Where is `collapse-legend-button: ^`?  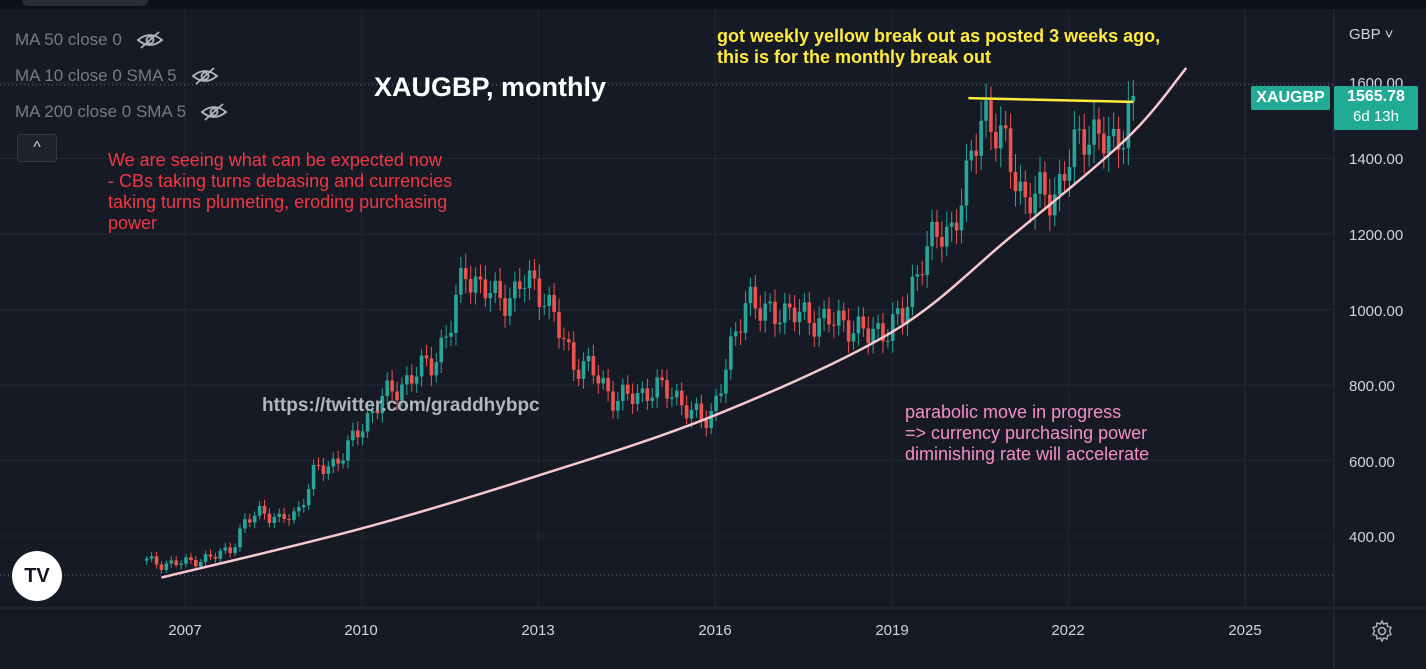
collapse-legend-button: ^ is located at coordinates (37, 148).